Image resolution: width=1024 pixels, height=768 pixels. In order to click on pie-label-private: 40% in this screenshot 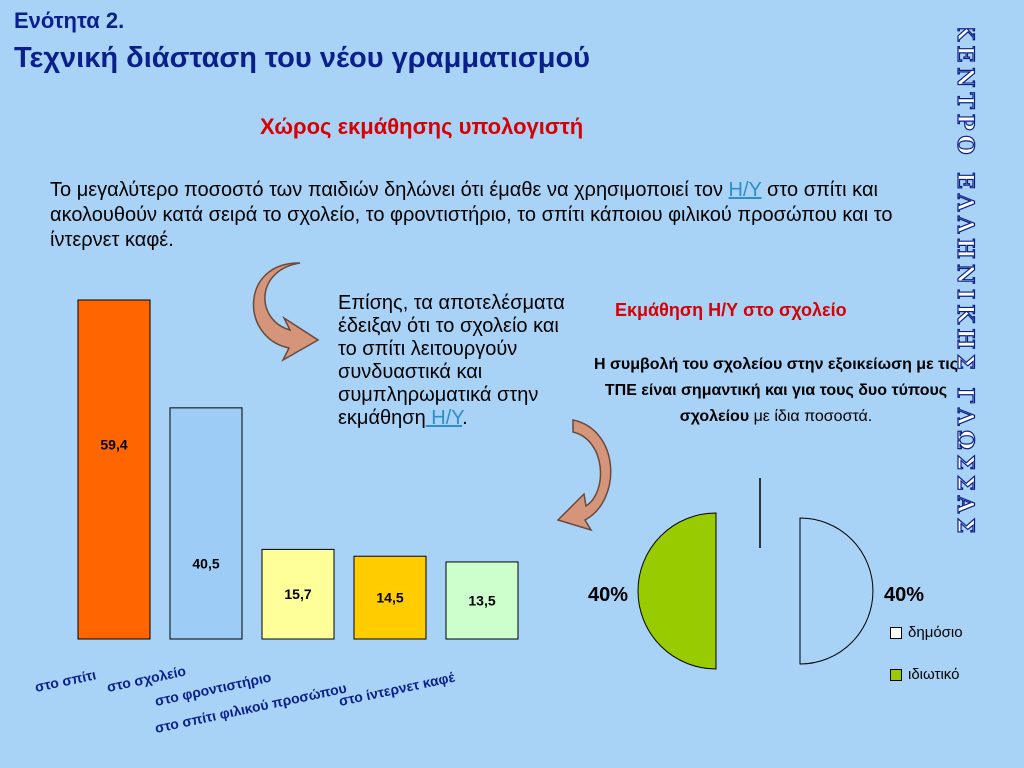, I will do `click(608, 595)`.